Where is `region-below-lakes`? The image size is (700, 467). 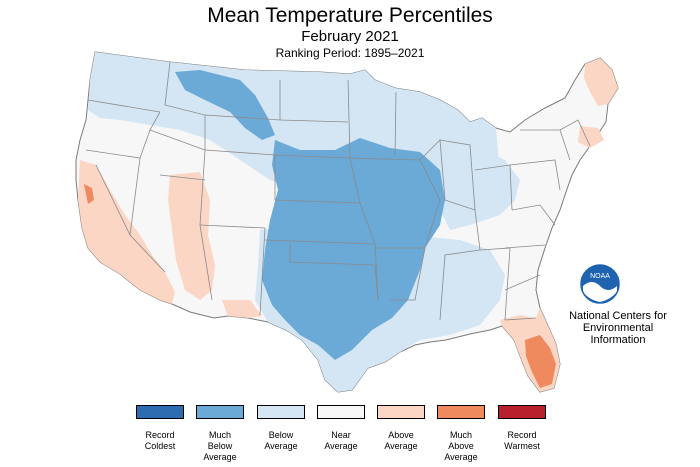
region-below-lakes is located at coordinates (480, 185).